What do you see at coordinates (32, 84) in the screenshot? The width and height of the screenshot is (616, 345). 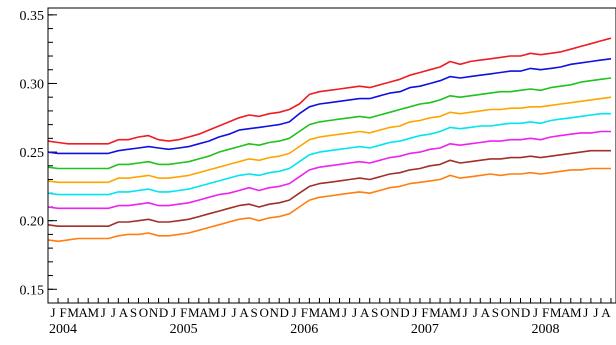 I see `y-tick-label: 0.30` at bounding box center [32, 84].